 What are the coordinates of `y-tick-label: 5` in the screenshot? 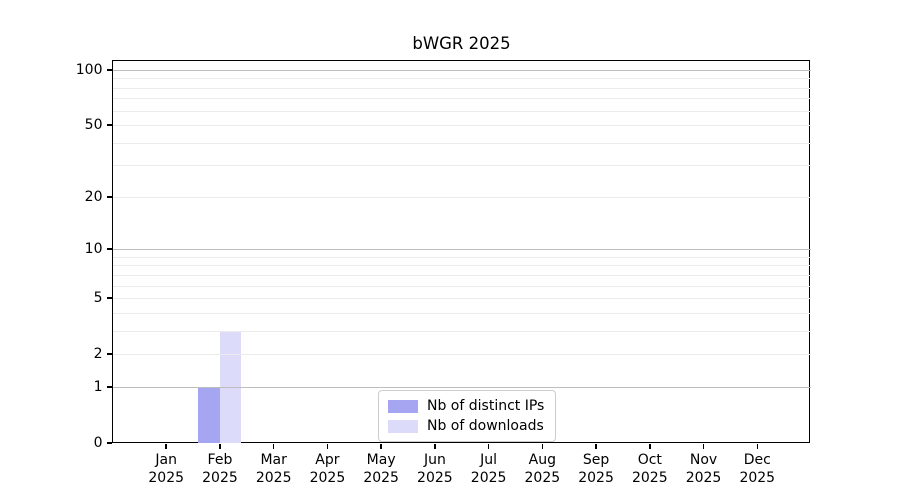 It's located at (98, 298).